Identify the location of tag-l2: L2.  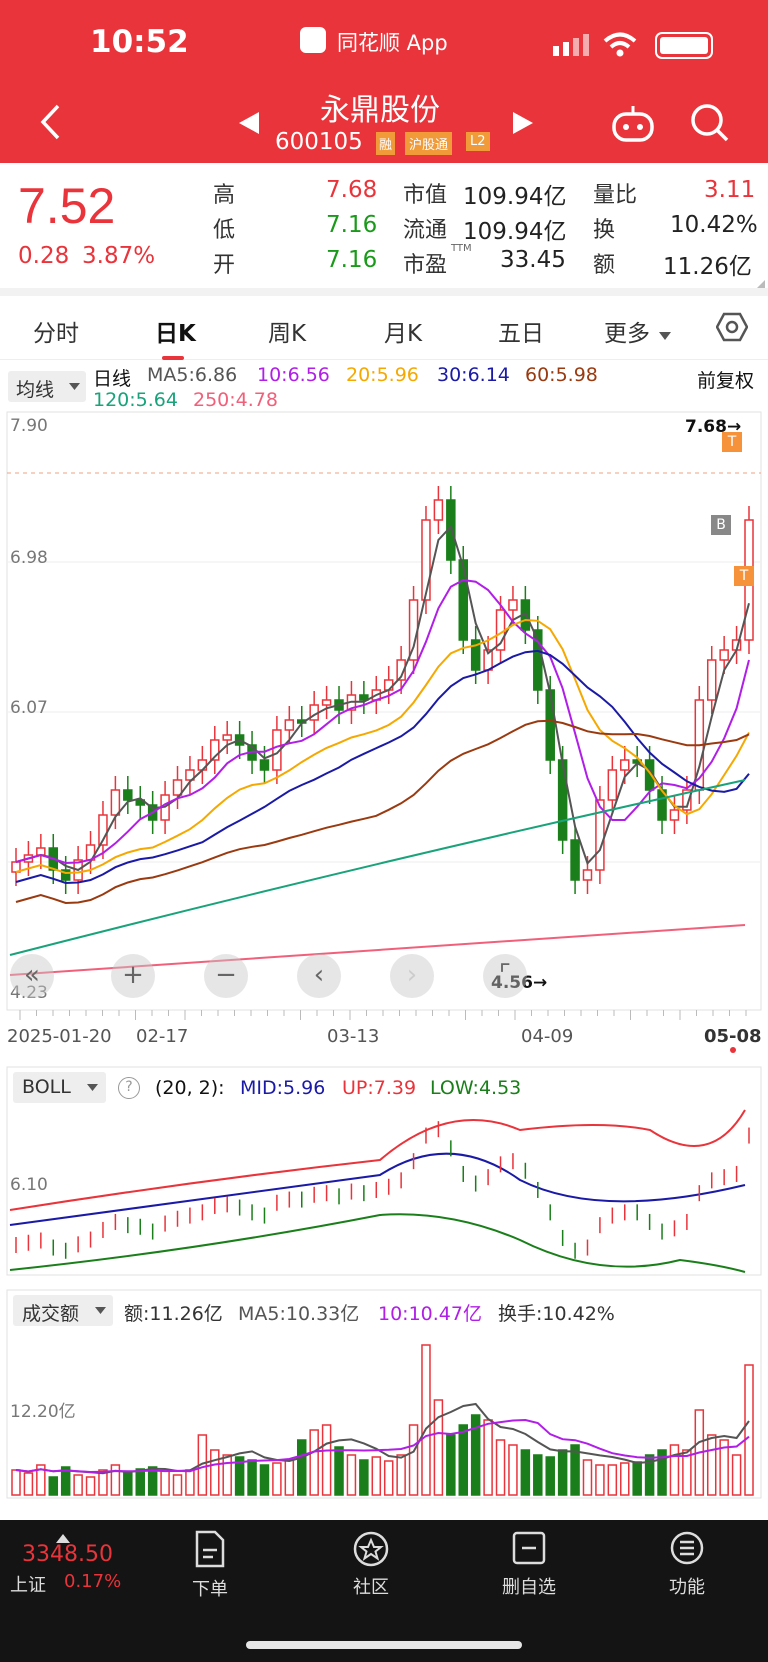
(478, 141).